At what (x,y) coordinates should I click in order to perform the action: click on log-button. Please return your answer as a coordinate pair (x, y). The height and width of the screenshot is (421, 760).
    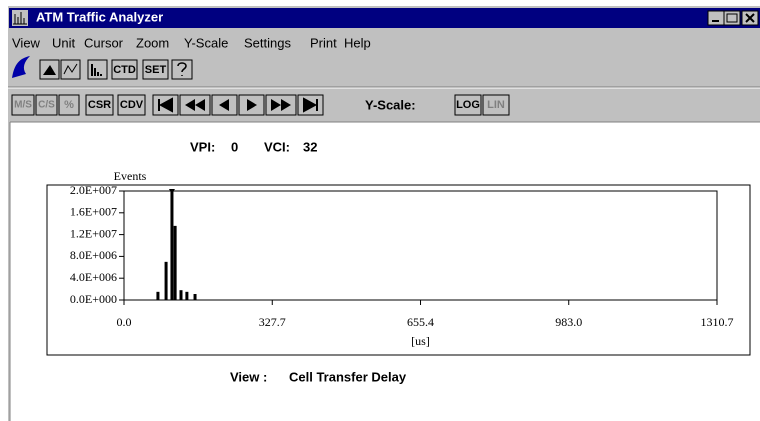
    Looking at the image, I should click on (468, 105).